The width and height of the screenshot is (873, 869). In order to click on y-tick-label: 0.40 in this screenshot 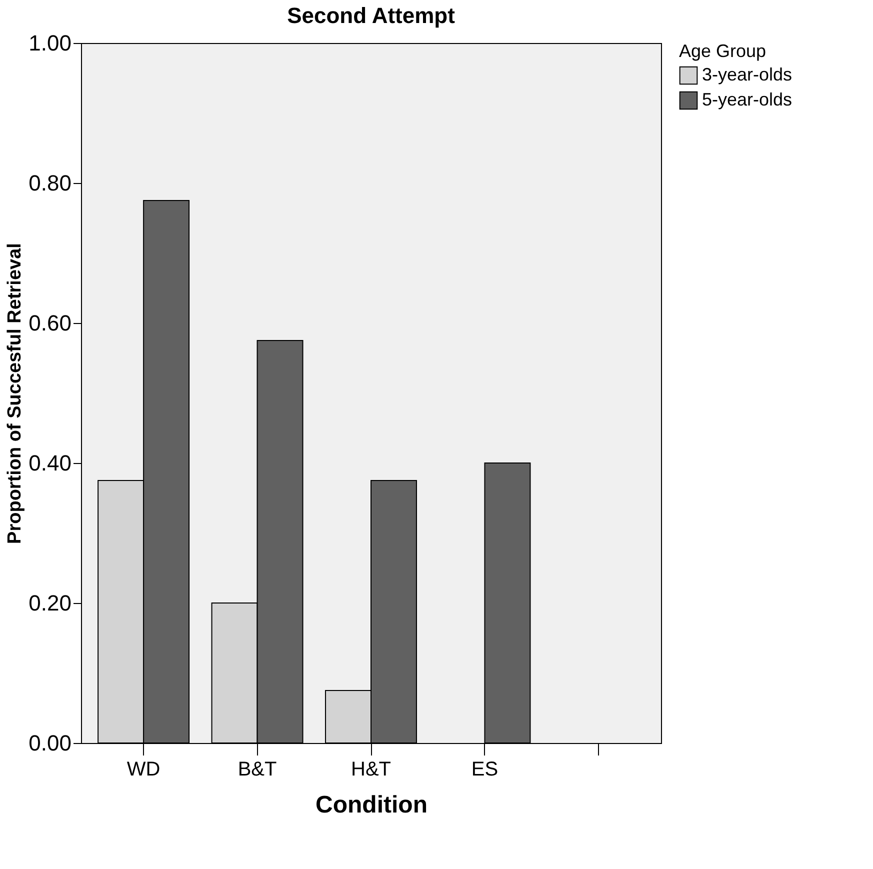, I will do `click(50, 463)`.